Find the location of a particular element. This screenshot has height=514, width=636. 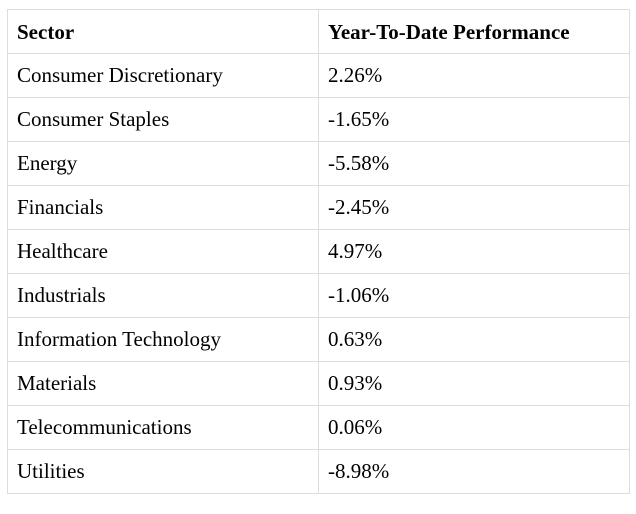

performance-cell: 0.06% is located at coordinates (474, 427).